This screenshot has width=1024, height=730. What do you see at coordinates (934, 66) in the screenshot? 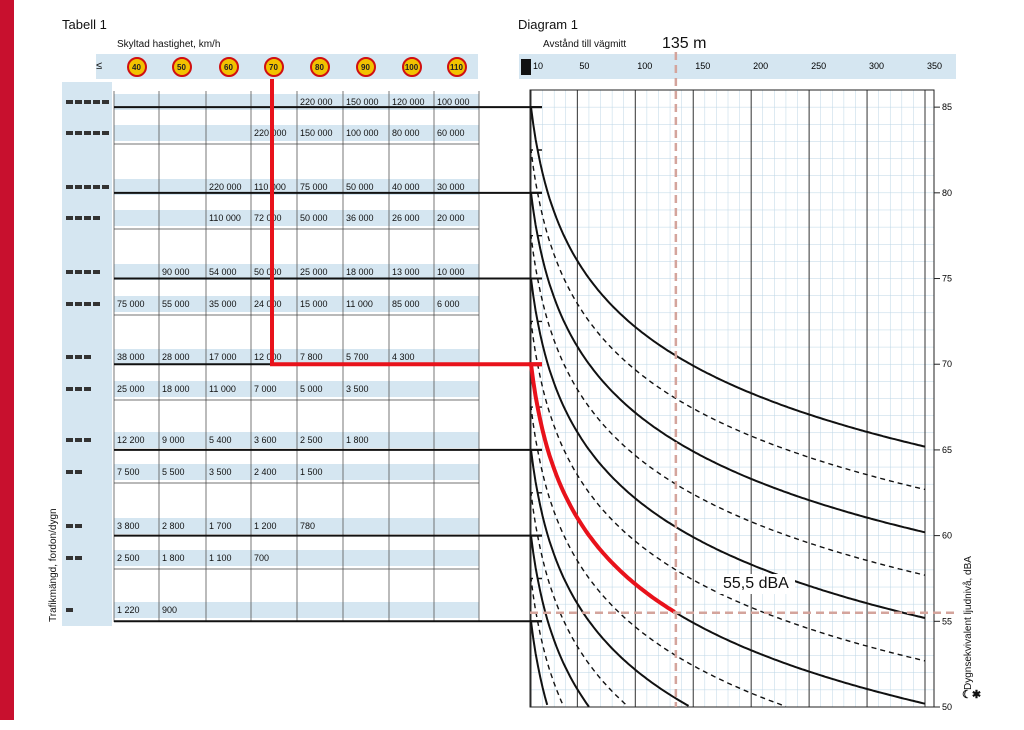
I see `x-tick-label: 350` at bounding box center [934, 66].